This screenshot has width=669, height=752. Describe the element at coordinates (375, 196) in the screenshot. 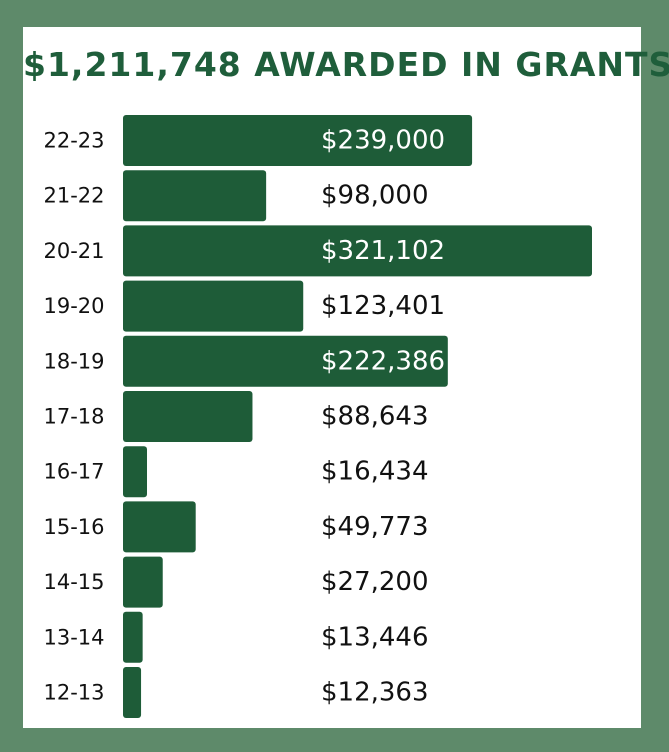

I see `value-label: $98,000` at that location.